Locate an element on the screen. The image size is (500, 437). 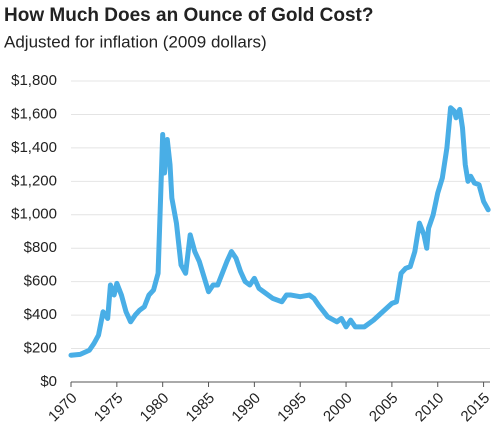
y-tick-label: $1,200 is located at coordinates (34, 180).